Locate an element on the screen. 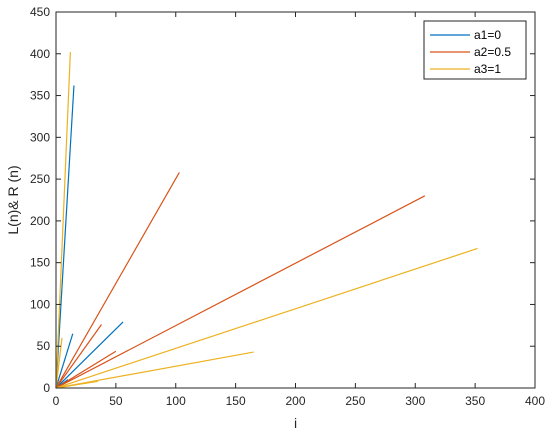 Image resolution: width=550 pixels, height=434 pixels. x-tick-label: 100 is located at coordinates (176, 401).